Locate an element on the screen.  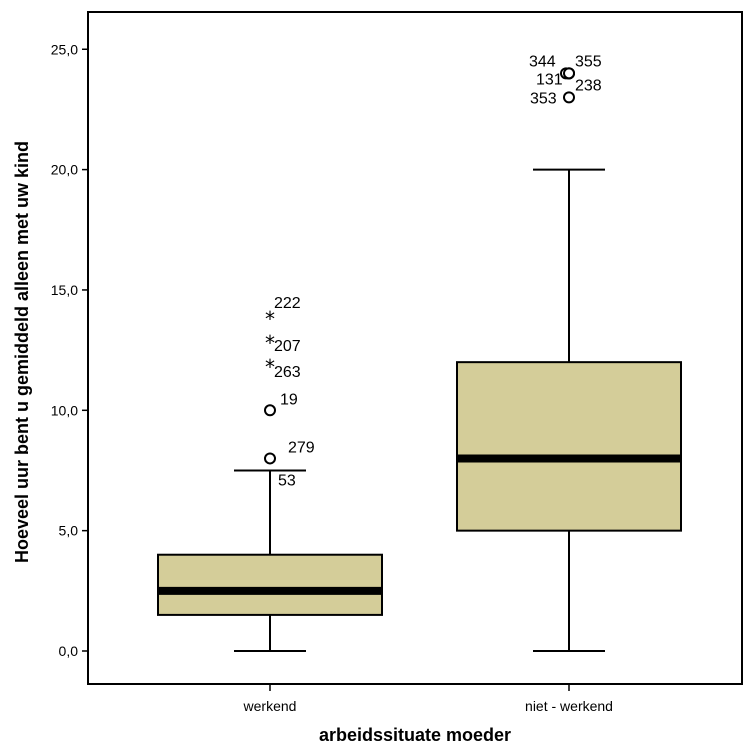
x-tick-label: niet - werkend is located at coordinates (569, 706).